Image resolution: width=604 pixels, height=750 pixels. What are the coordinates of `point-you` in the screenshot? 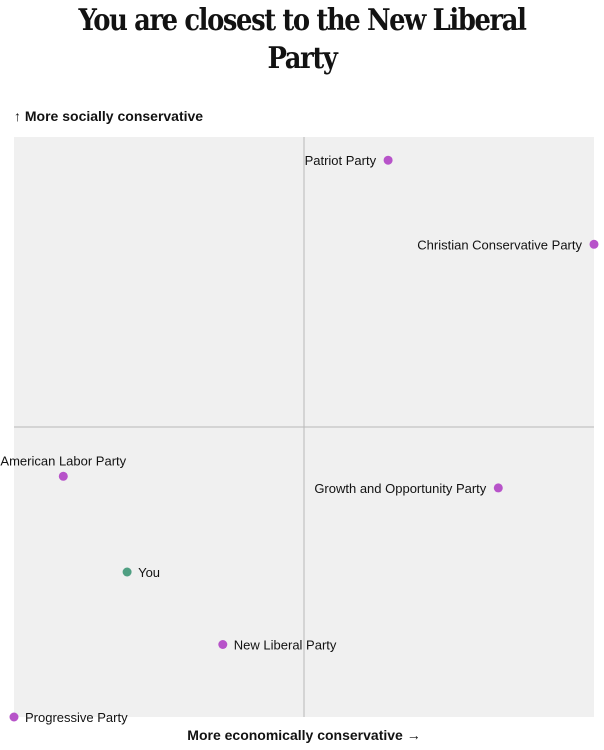 It's located at (127, 572).